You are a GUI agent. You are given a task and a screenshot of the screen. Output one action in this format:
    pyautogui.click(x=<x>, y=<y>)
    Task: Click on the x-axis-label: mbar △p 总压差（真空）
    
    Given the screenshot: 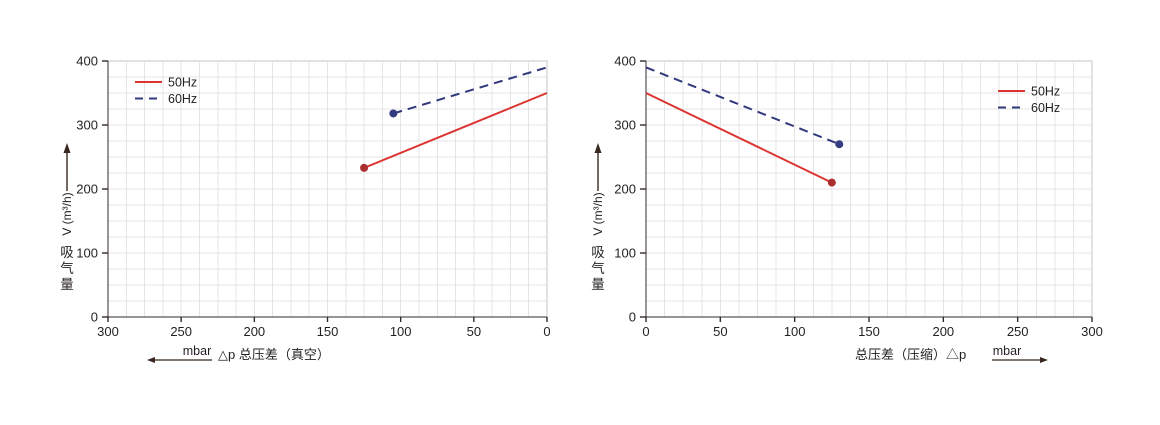 What is the action you would take?
    pyautogui.click(x=238, y=353)
    